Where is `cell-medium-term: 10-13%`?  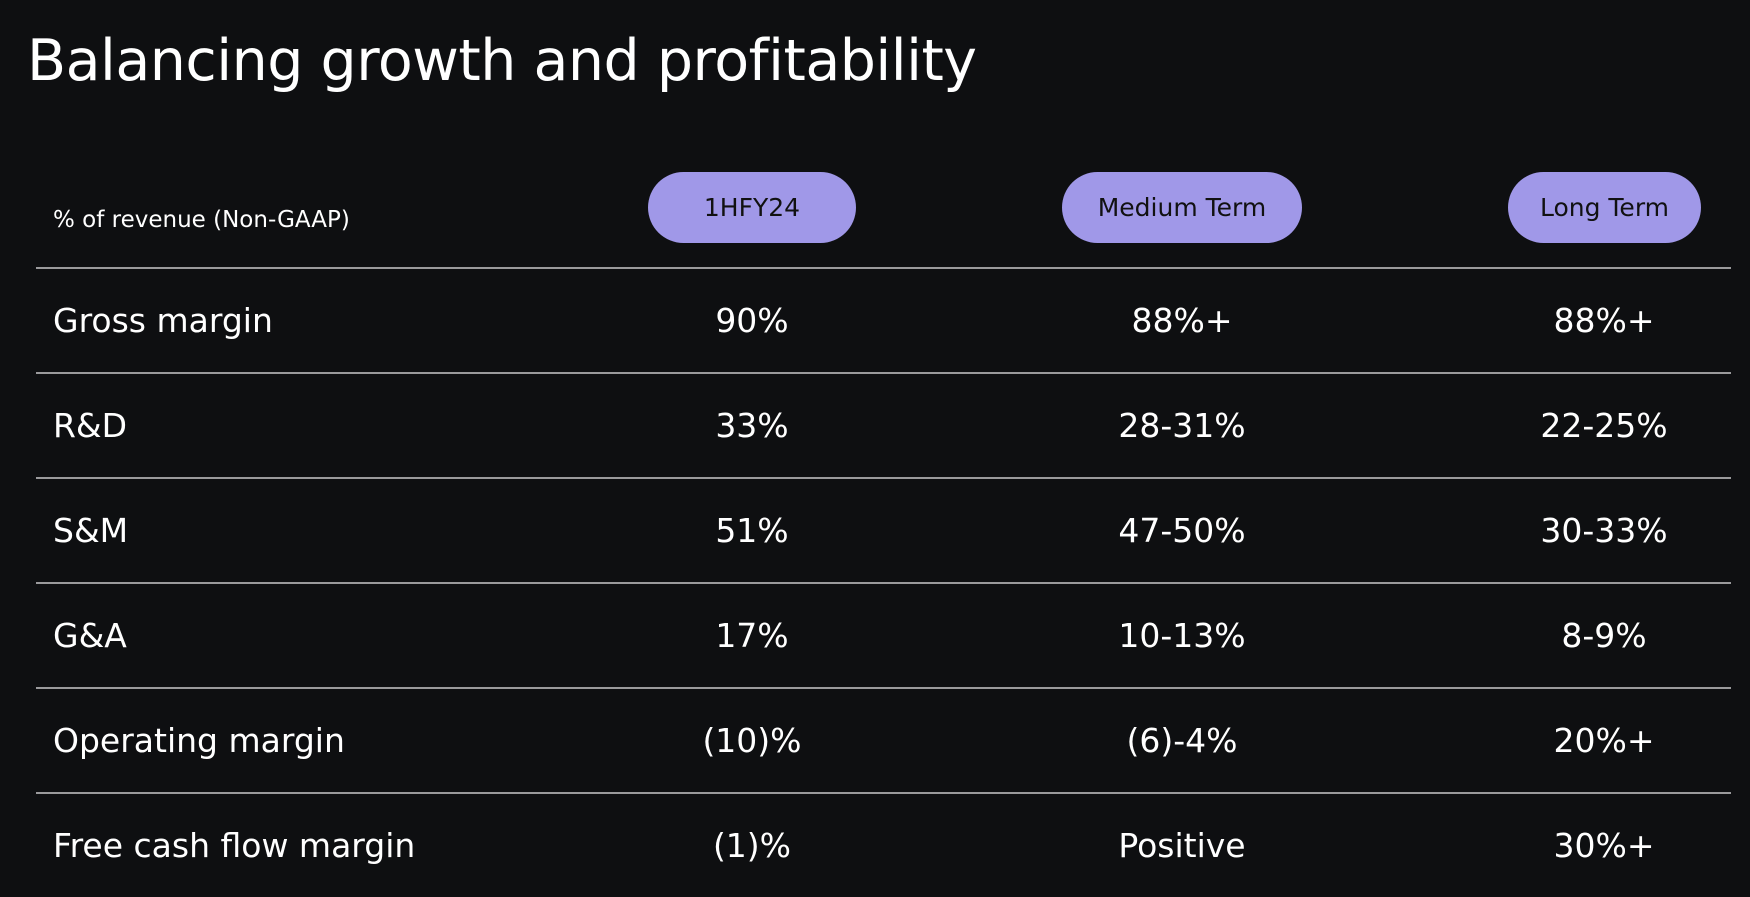
cell-medium-term: 10-13% is located at coordinates (1182, 635).